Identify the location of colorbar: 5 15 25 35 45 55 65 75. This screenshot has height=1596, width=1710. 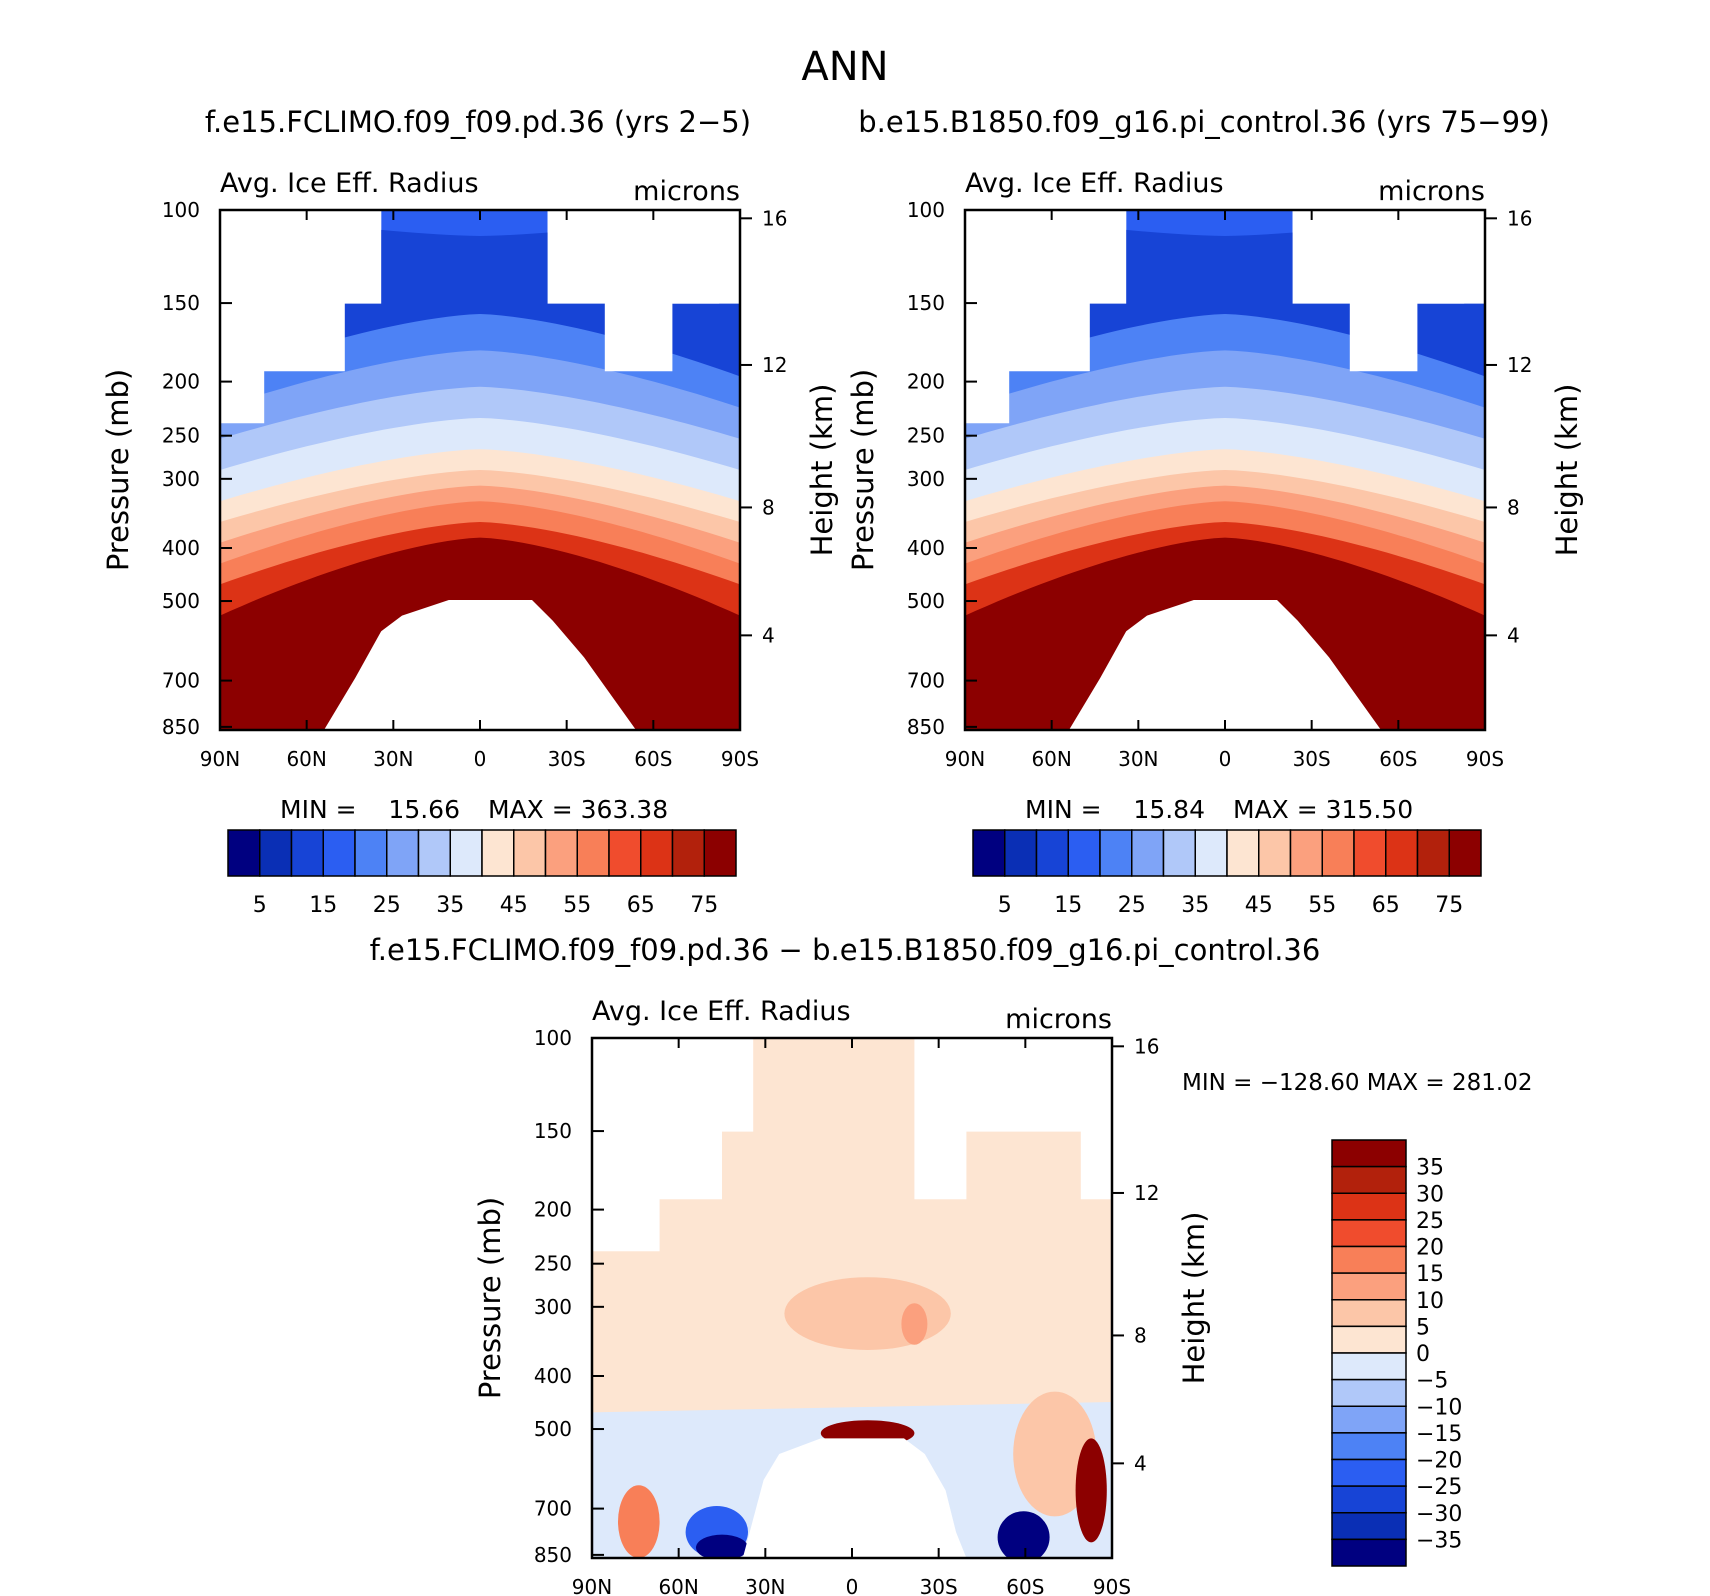
(482, 873).